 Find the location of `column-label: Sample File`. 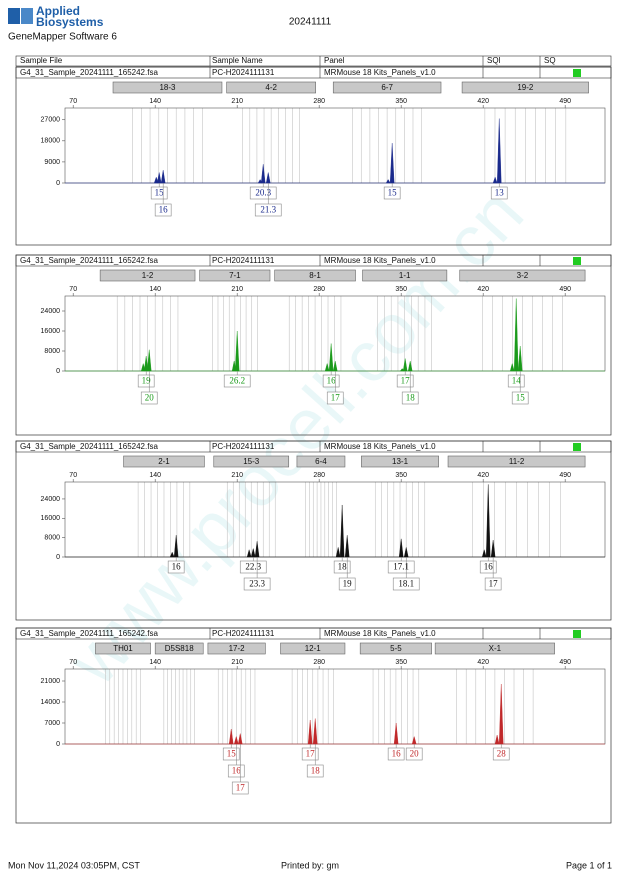

column-label: Sample File is located at coordinates (41, 60).